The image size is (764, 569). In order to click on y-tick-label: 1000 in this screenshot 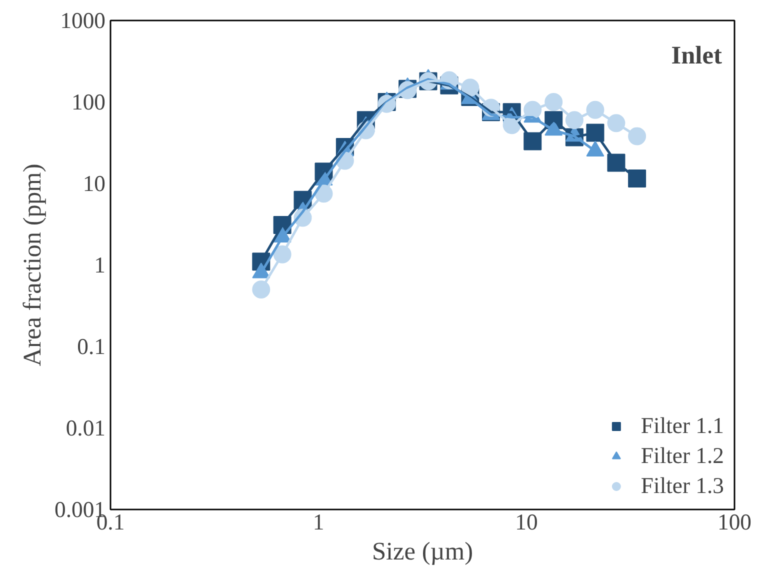, I will do `click(83, 20)`.